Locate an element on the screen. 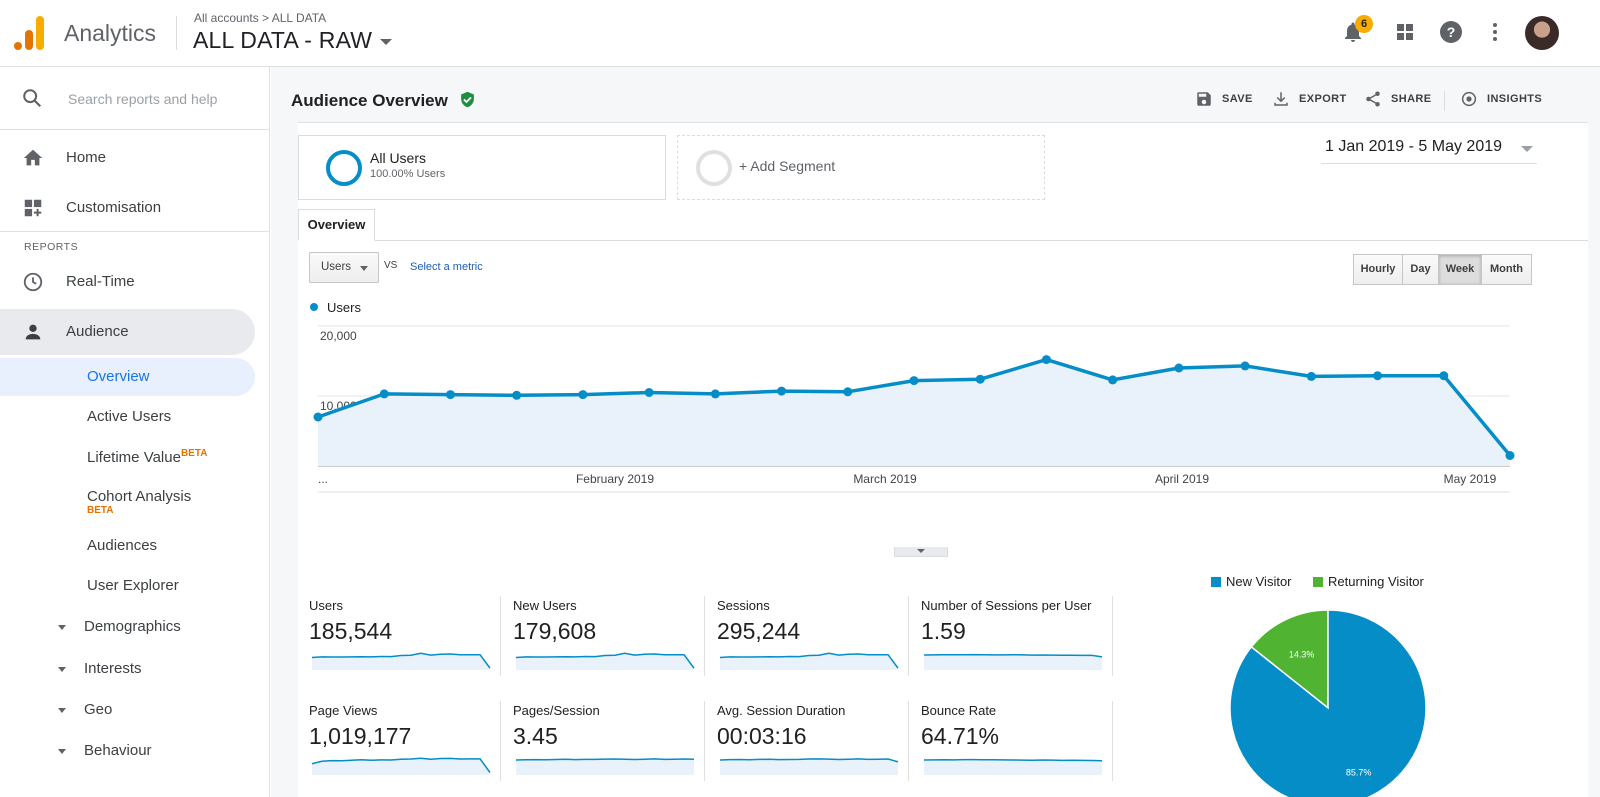 The image size is (1600, 797). pie-data-label: 14.3% is located at coordinates (1302, 654).